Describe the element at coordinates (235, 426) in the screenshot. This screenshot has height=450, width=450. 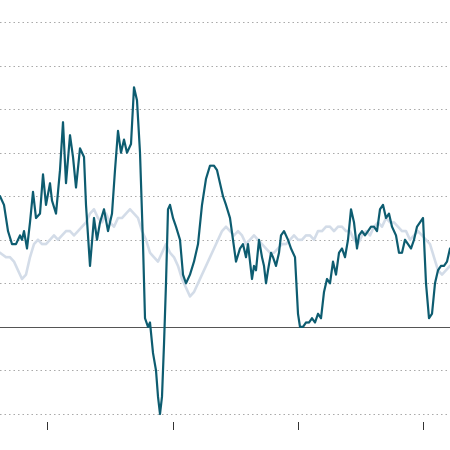
I see `x-axis-ticks` at that location.